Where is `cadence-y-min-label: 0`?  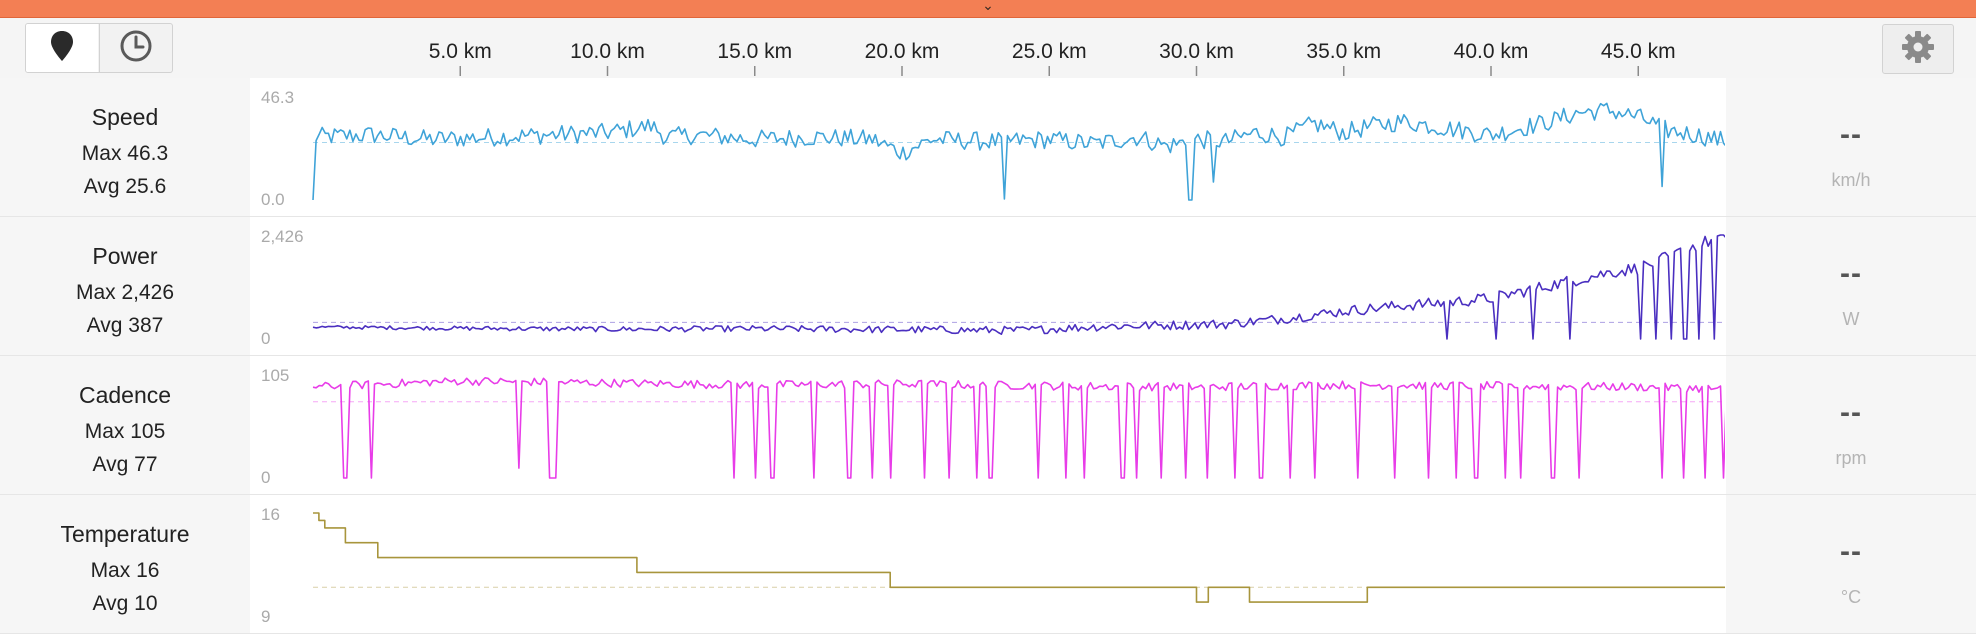
cadence-y-min-label: 0 is located at coordinates (266, 477).